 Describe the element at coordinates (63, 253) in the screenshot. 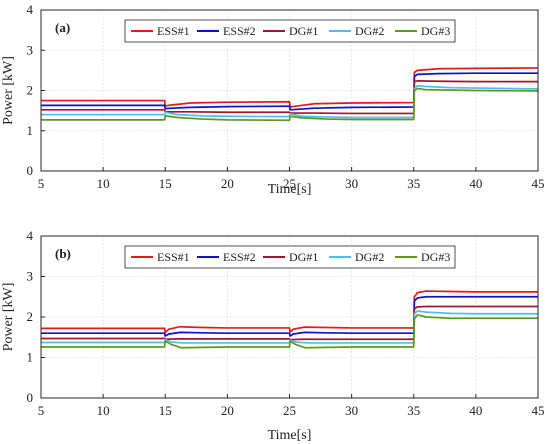

I see `panel-label: (b)` at that location.